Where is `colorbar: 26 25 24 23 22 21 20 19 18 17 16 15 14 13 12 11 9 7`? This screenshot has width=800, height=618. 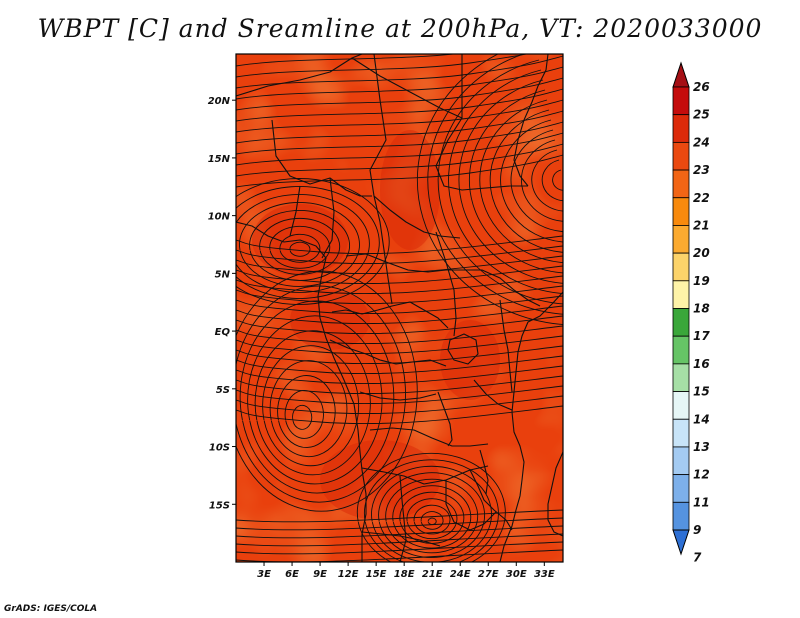 colorbar: 26 25 24 23 22 21 20 19 18 17 16 15 14 13 12 11 9 7 is located at coordinates (691, 313).